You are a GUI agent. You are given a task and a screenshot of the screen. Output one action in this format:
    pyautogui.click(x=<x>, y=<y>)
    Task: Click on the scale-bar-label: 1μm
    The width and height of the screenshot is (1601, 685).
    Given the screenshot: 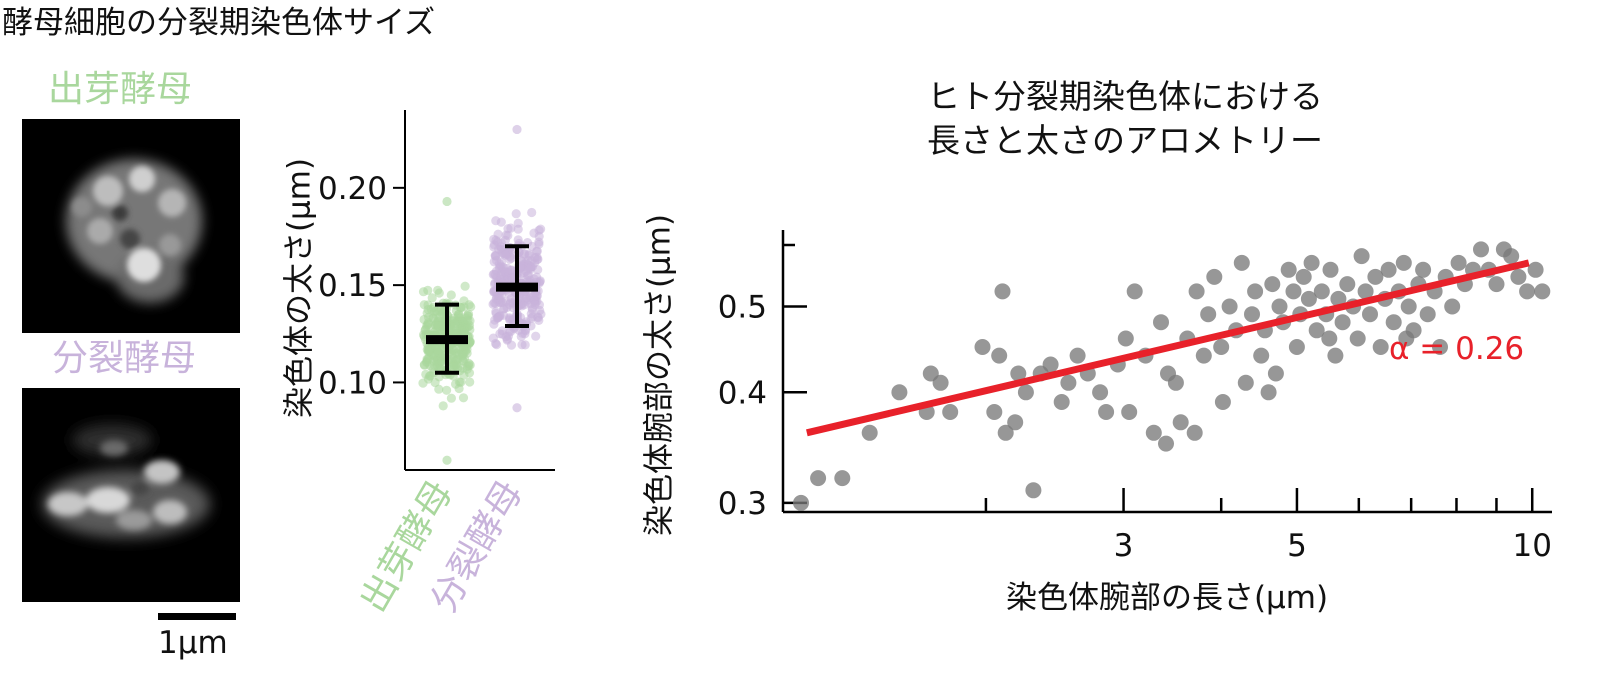 What is the action you would take?
    pyautogui.click(x=193, y=643)
    